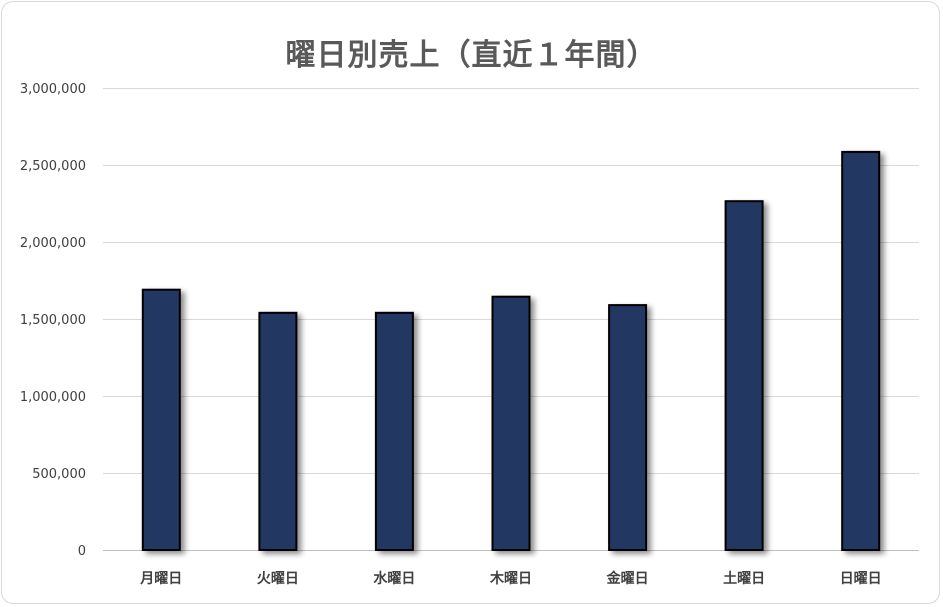 The image size is (943, 607). What do you see at coordinates (59, 474) in the screenshot?
I see `y-tick-label: 500,000` at bounding box center [59, 474].